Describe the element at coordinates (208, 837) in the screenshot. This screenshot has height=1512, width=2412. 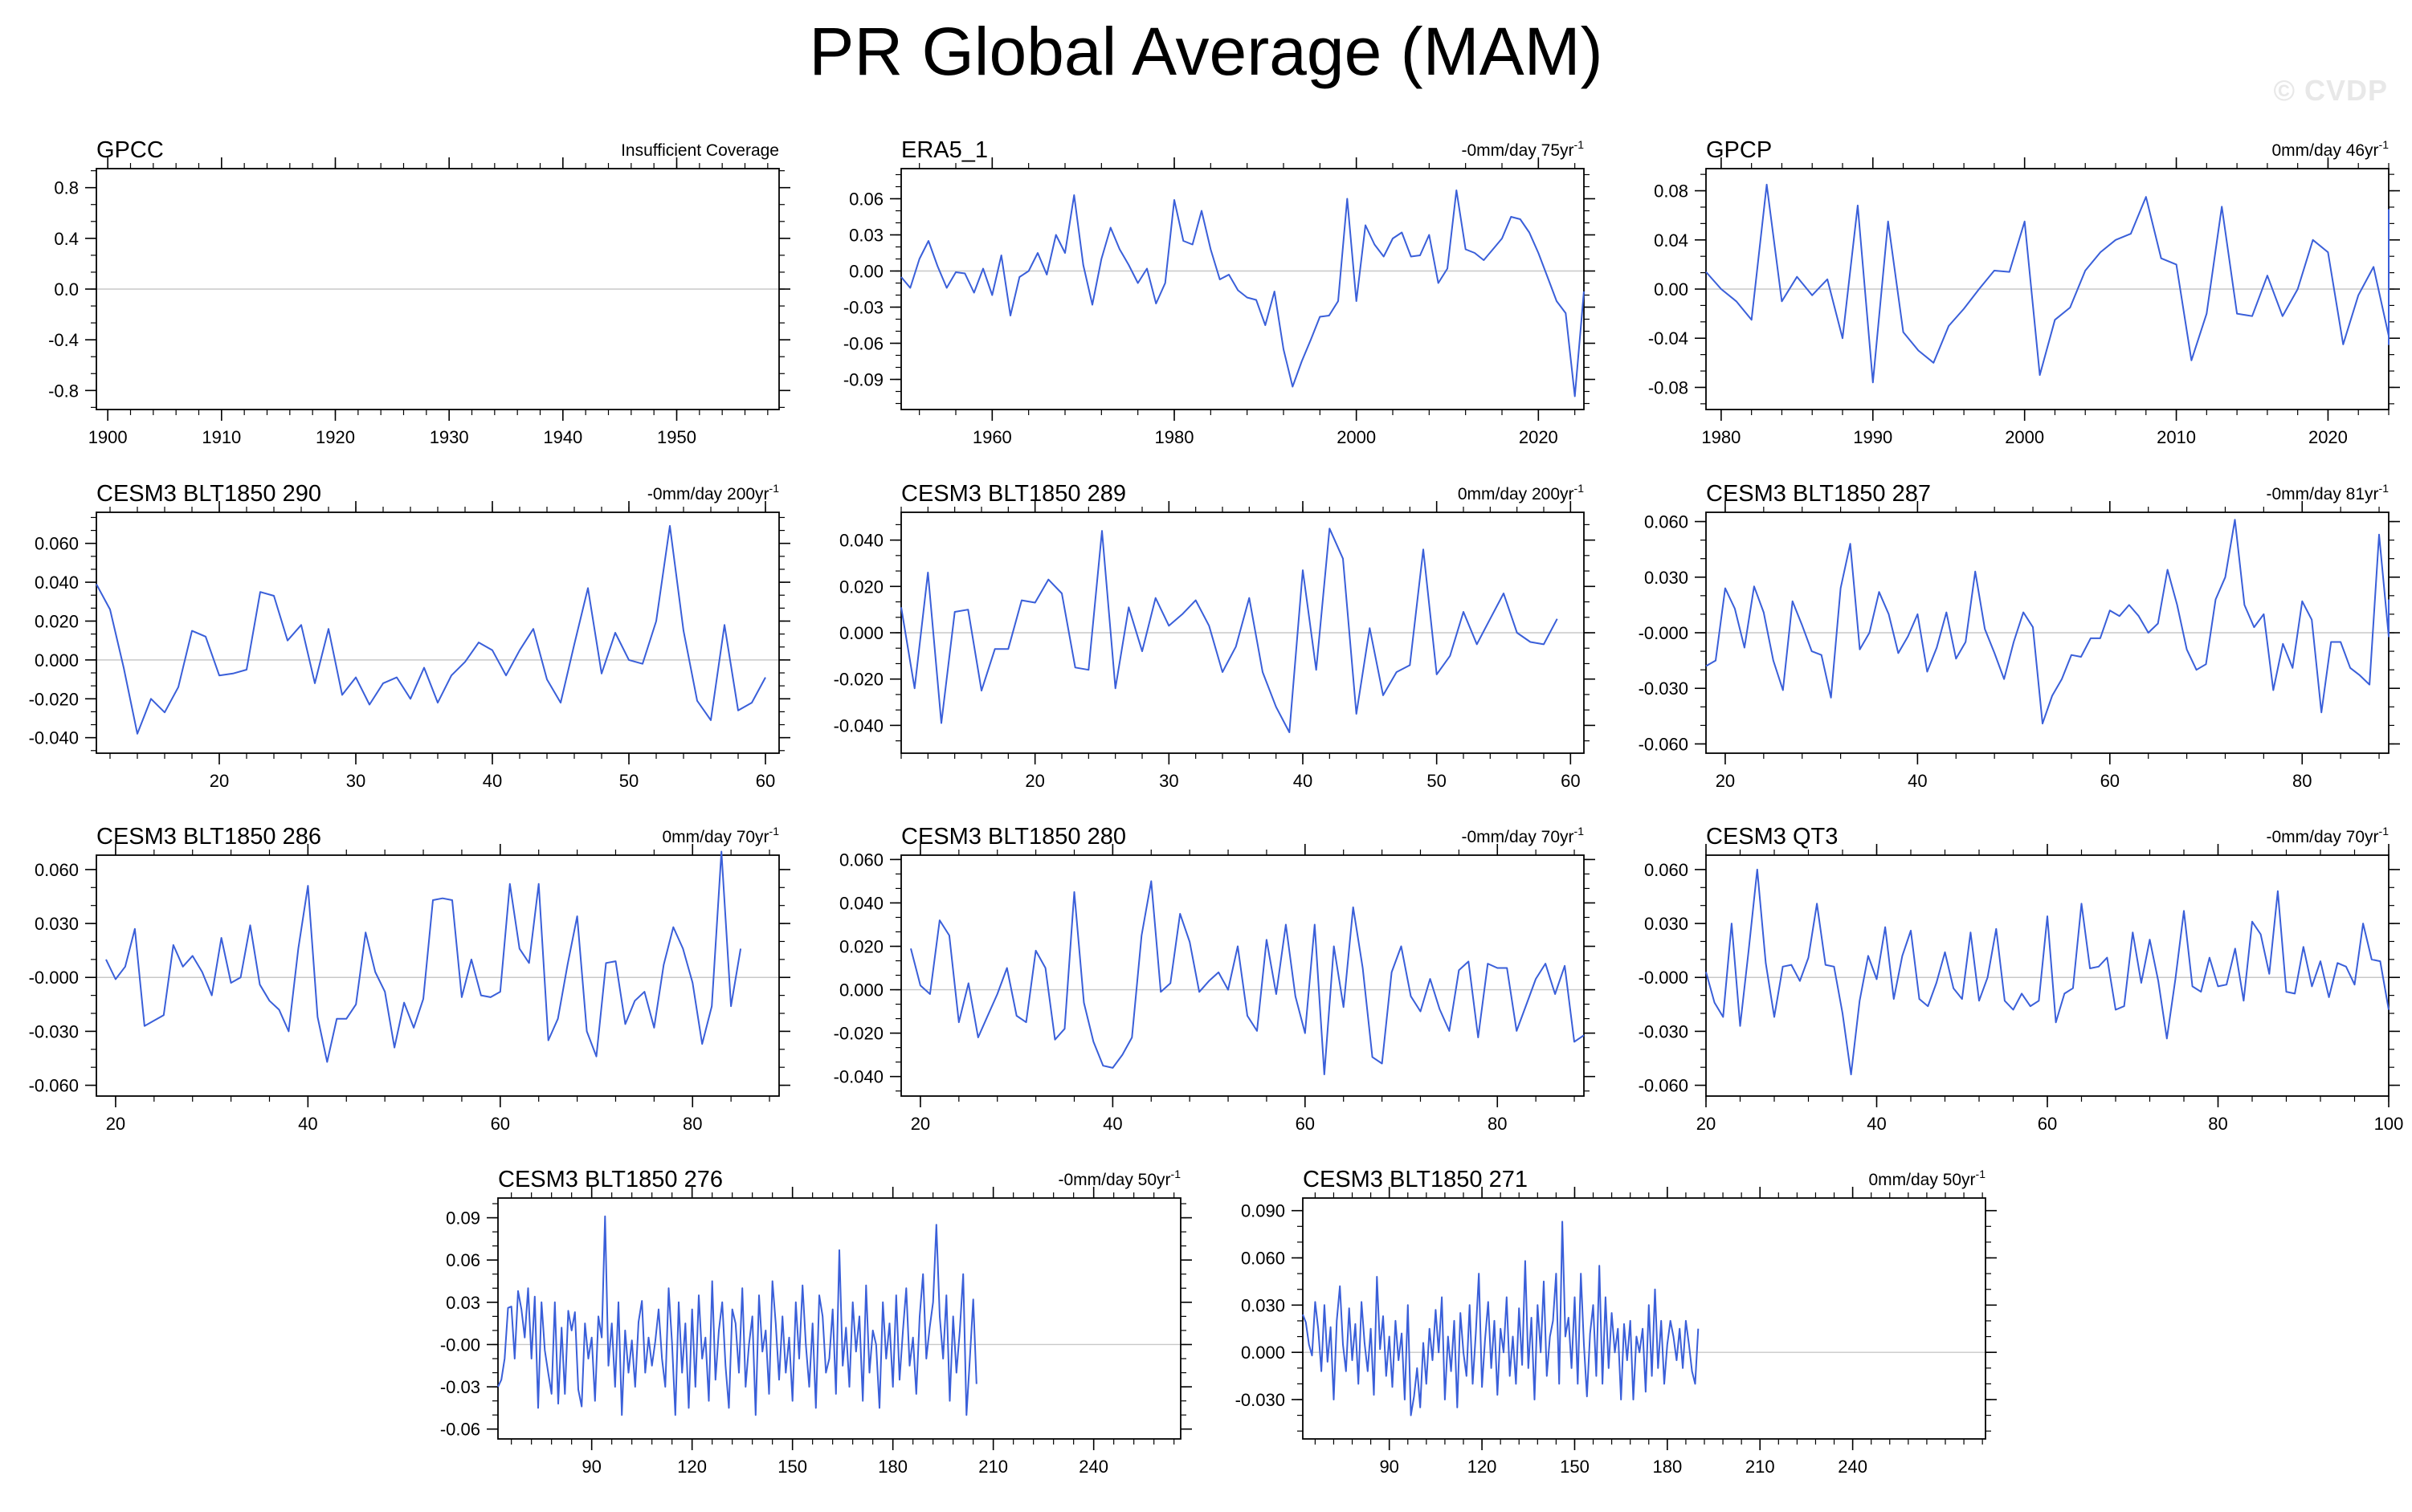
I see `panel-title: CESM3 BLT1850 286` at that location.